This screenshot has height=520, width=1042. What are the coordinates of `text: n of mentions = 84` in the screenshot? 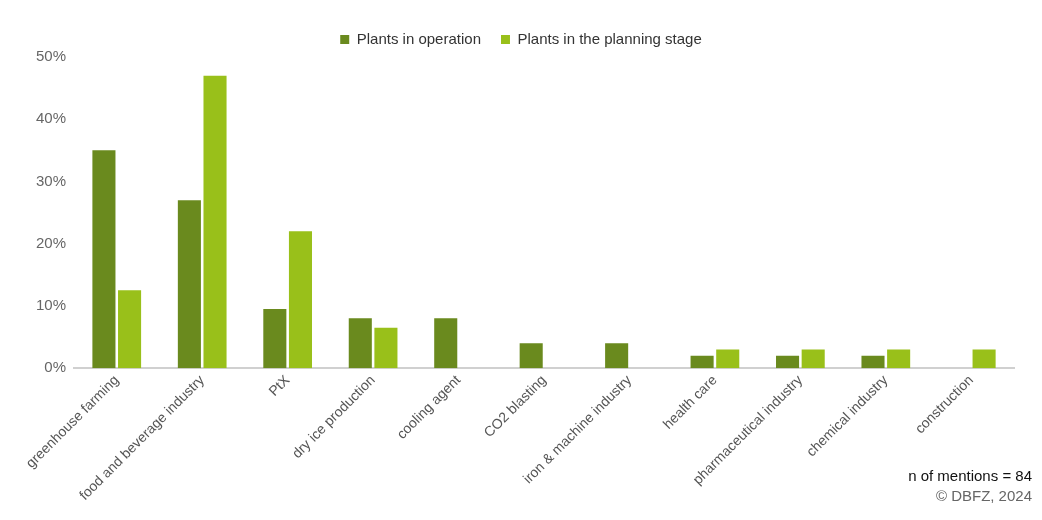 It's located at (970, 475).